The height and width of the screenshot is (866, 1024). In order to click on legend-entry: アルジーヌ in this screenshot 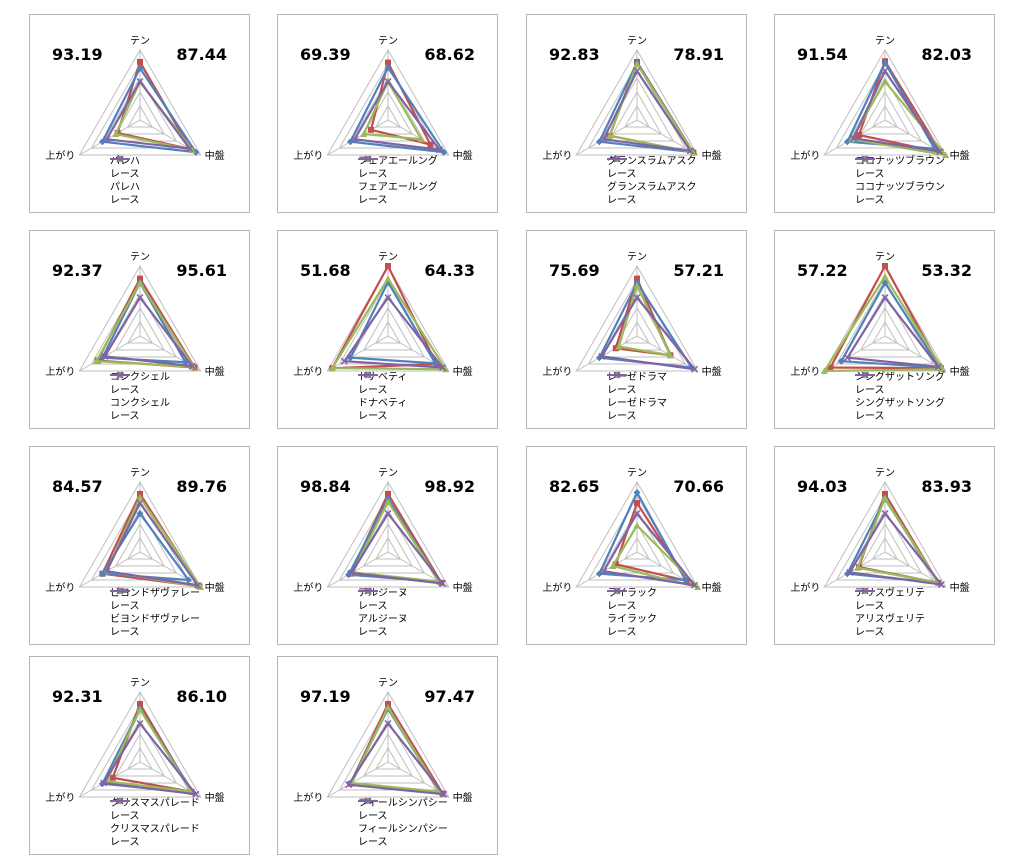, I will do `click(383, 606)`.